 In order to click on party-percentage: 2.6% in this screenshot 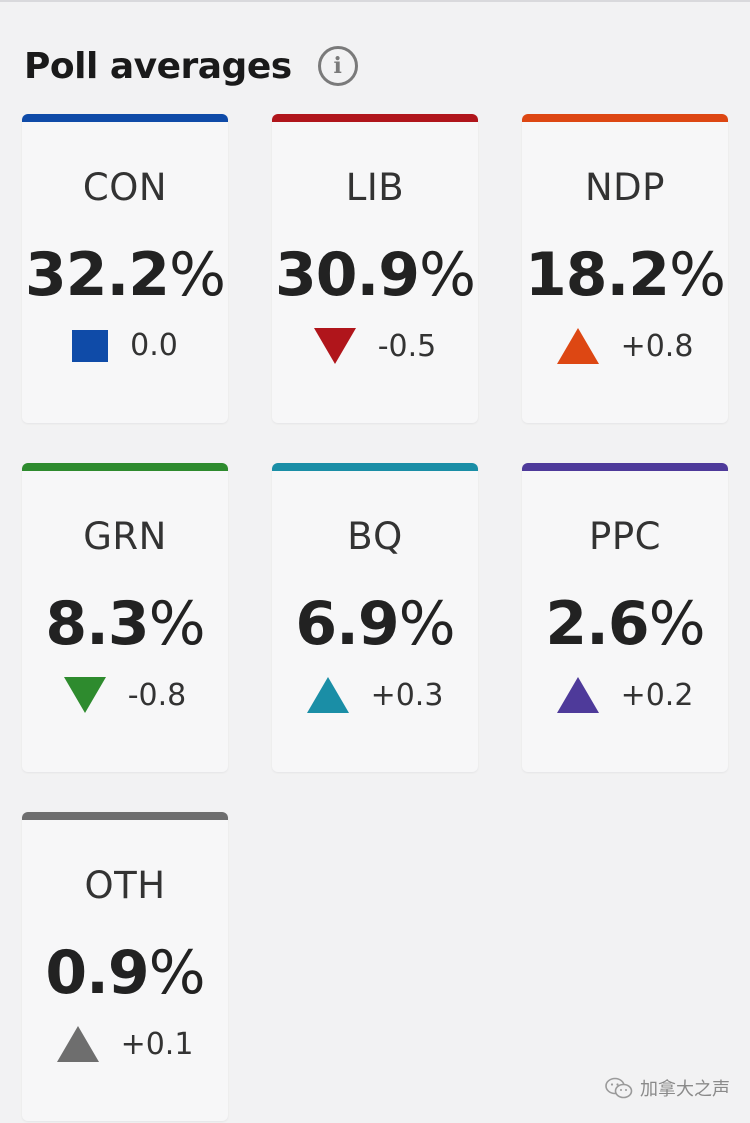, I will do `click(625, 624)`.